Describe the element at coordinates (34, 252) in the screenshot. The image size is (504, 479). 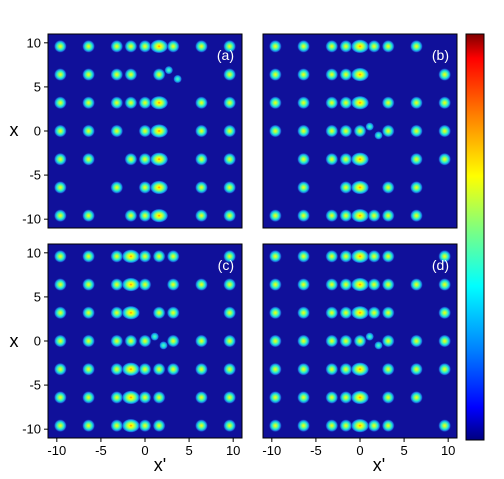
I see `y-tick-label: 10` at that location.